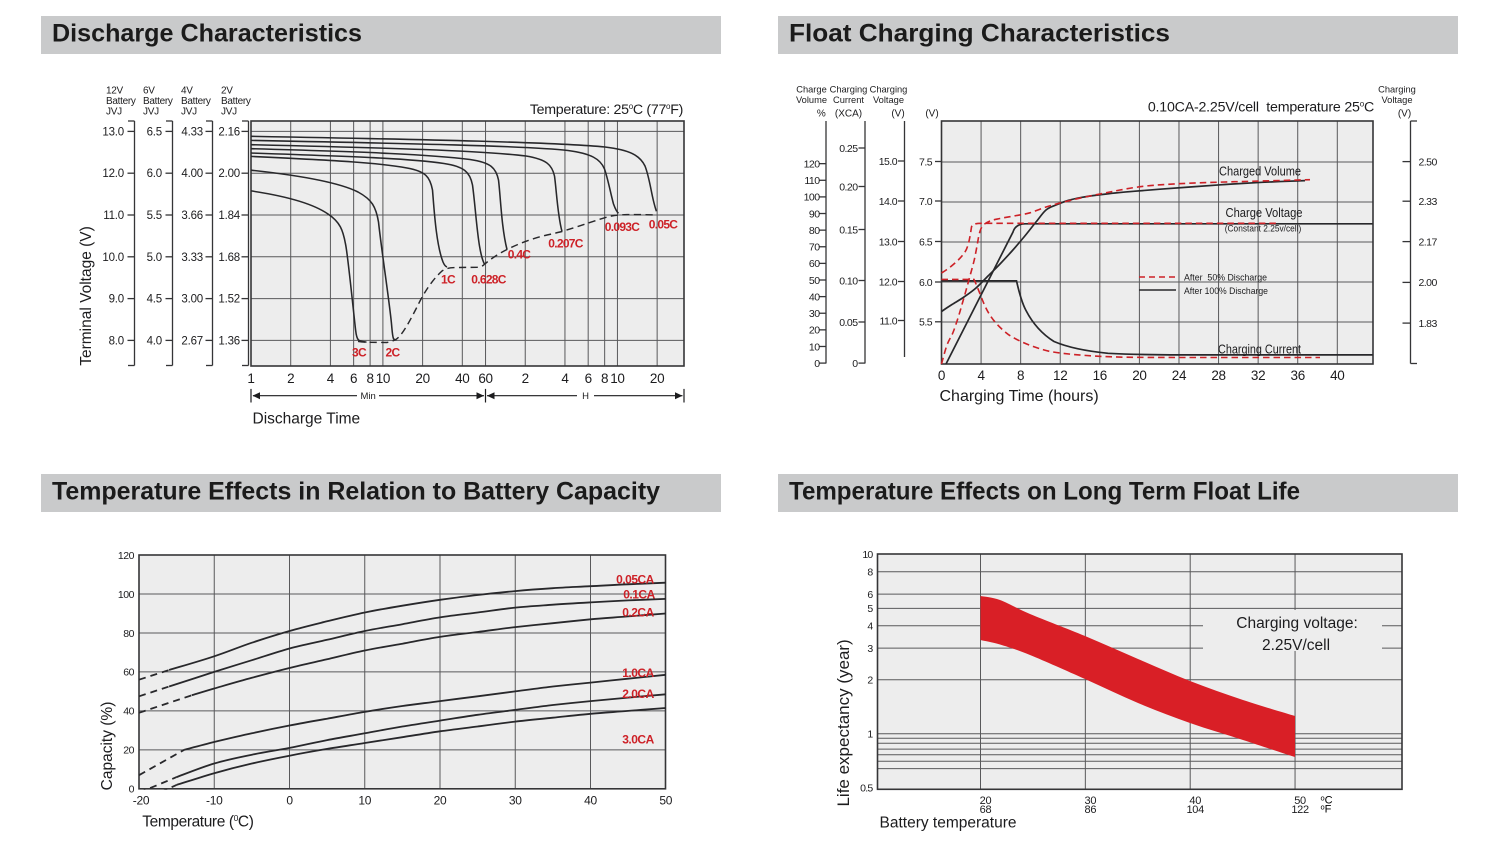  I want to click on svg-text: oC, so click(1327, 800).